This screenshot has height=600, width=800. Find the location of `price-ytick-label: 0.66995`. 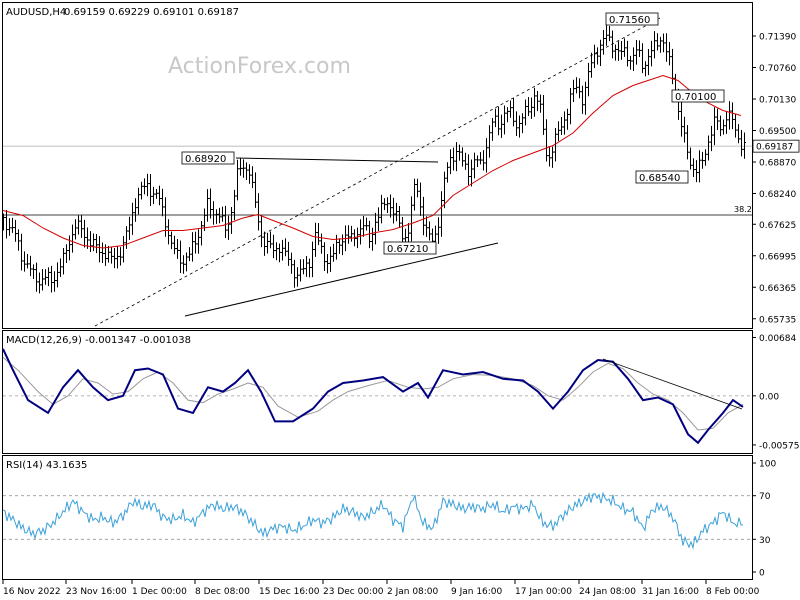

price-ytick-label: 0.66995 is located at coordinates (777, 257).